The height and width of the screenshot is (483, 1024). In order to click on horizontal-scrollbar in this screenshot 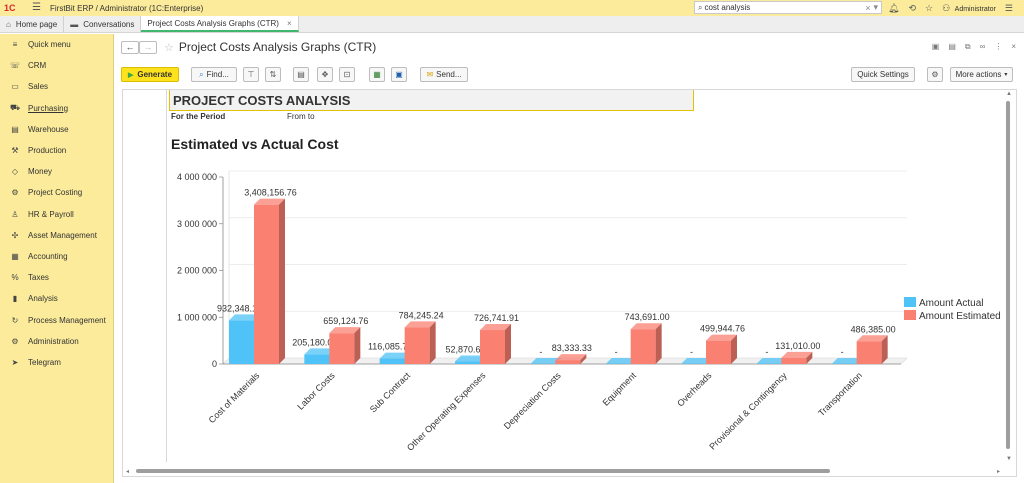, I will do `click(483, 471)`.